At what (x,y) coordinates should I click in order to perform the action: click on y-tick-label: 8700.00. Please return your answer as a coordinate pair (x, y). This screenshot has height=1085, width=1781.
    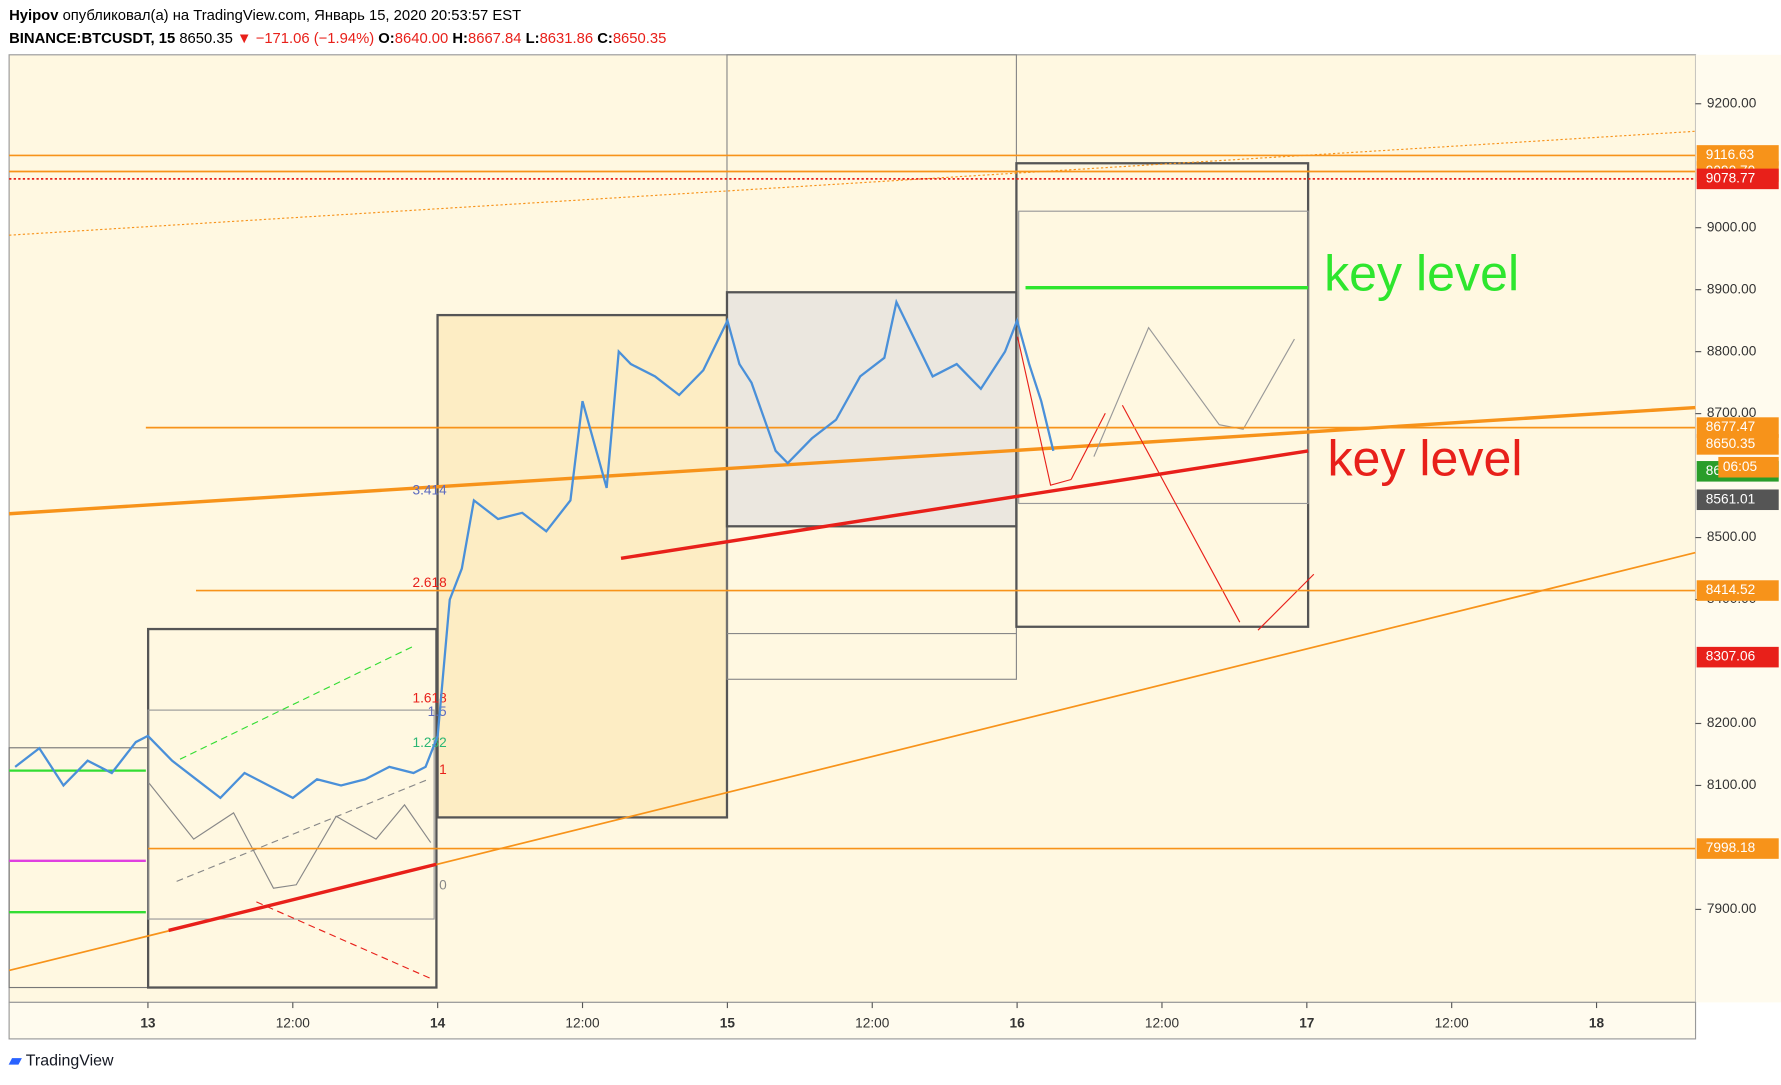
    Looking at the image, I should click on (1732, 412).